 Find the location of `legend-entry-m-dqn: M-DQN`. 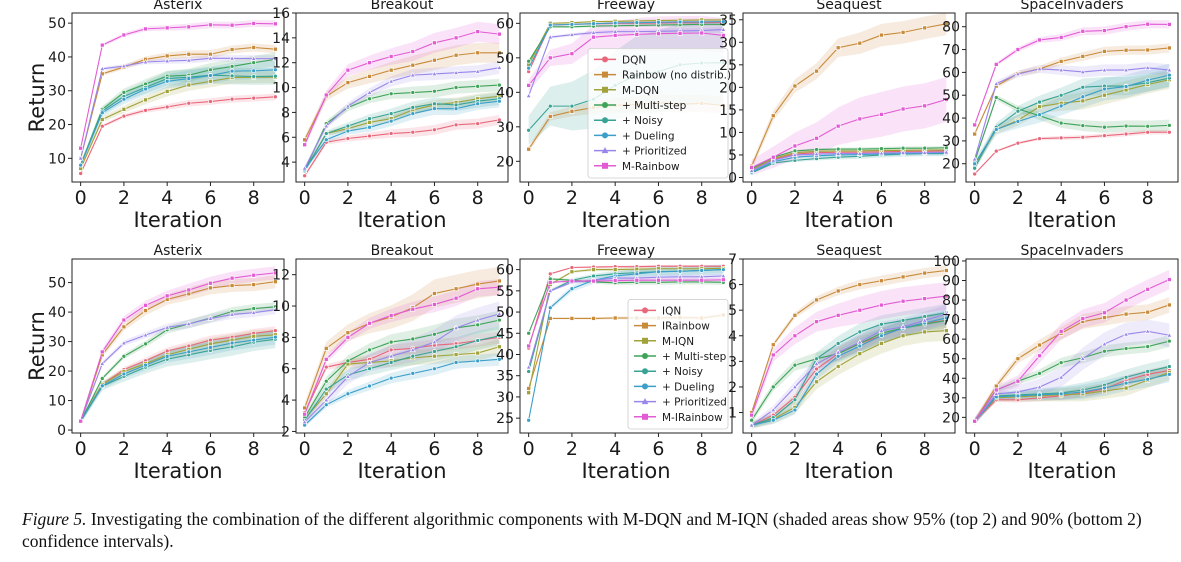

legend-entry-m-dqn: M-DQN is located at coordinates (626, 91).